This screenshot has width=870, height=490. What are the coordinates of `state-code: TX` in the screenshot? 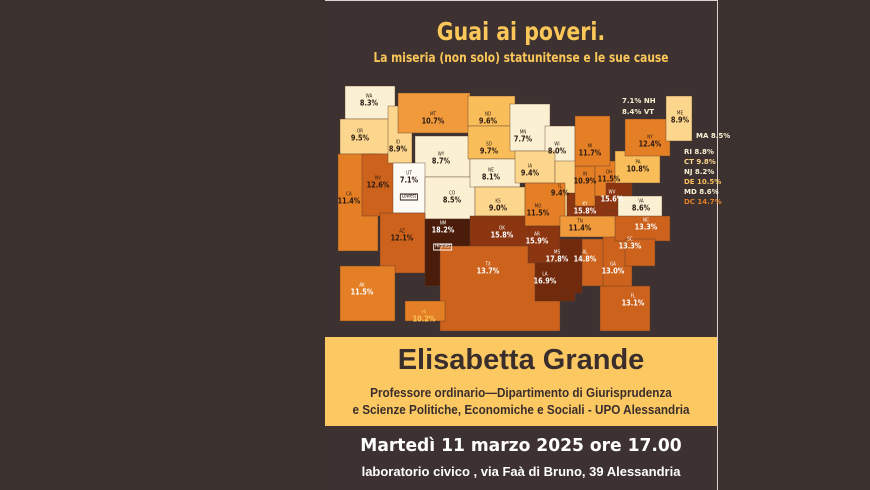 It's located at (488, 264).